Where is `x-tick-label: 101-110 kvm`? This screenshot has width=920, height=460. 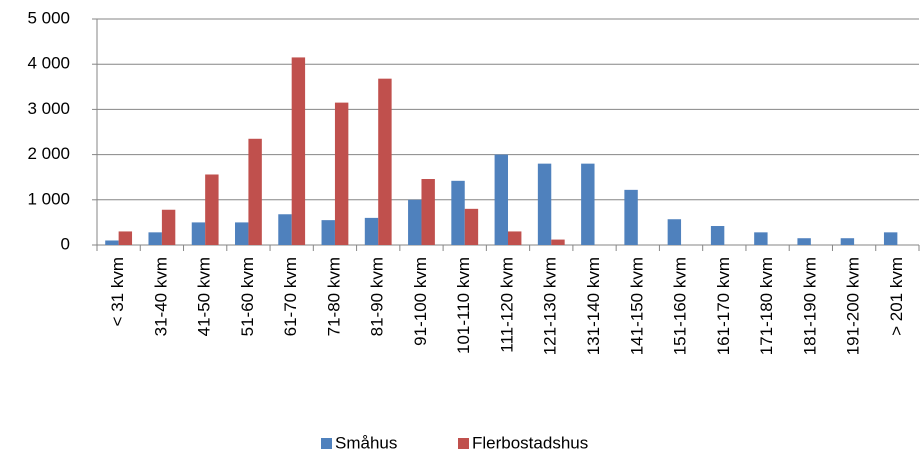 x-tick-label: 101-110 kvm is located at coordinates (463, 305).